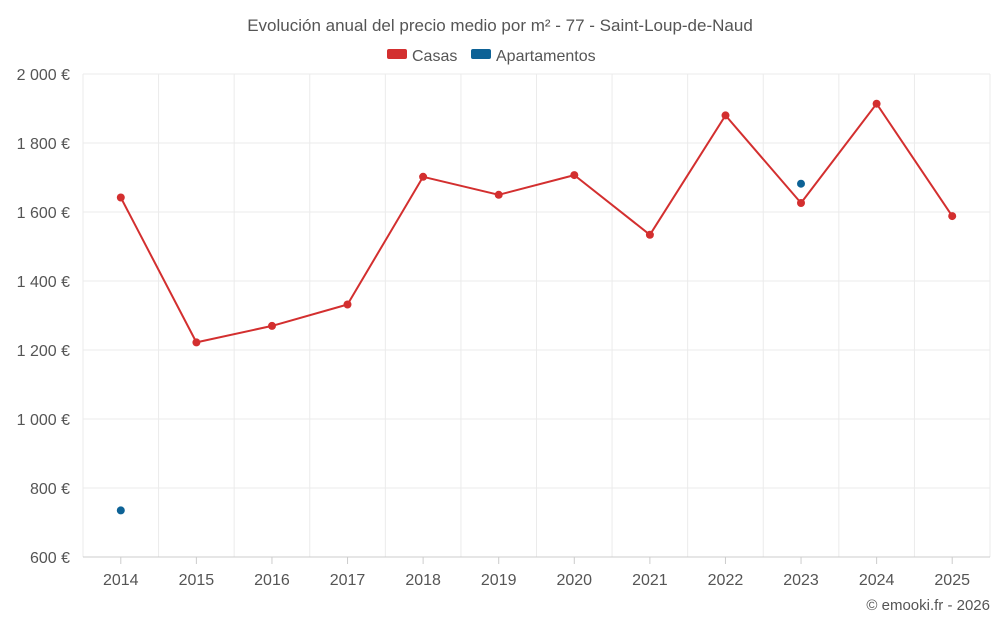  What do you see at coordinates (434, 56) in the screenshot?
I see `legend-label-casas: Casas` at bounding box center [434, 56].